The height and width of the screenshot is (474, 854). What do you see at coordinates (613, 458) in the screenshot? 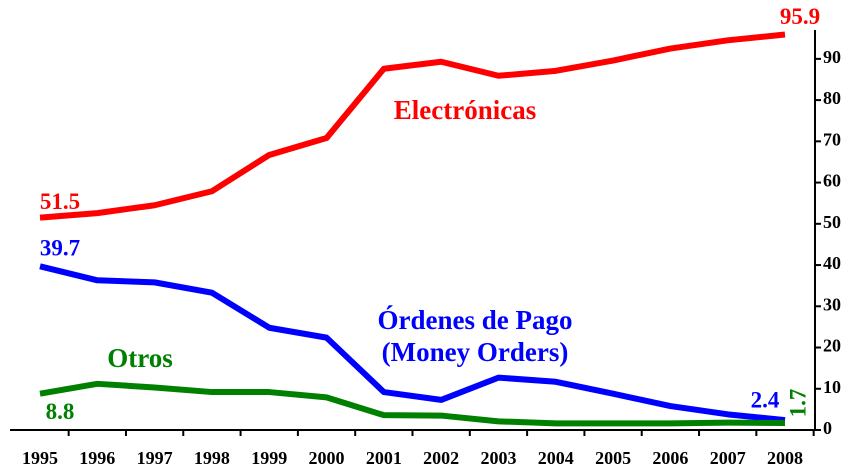
I see `x-tick-label: 2005` at bounding box center [613, 458].